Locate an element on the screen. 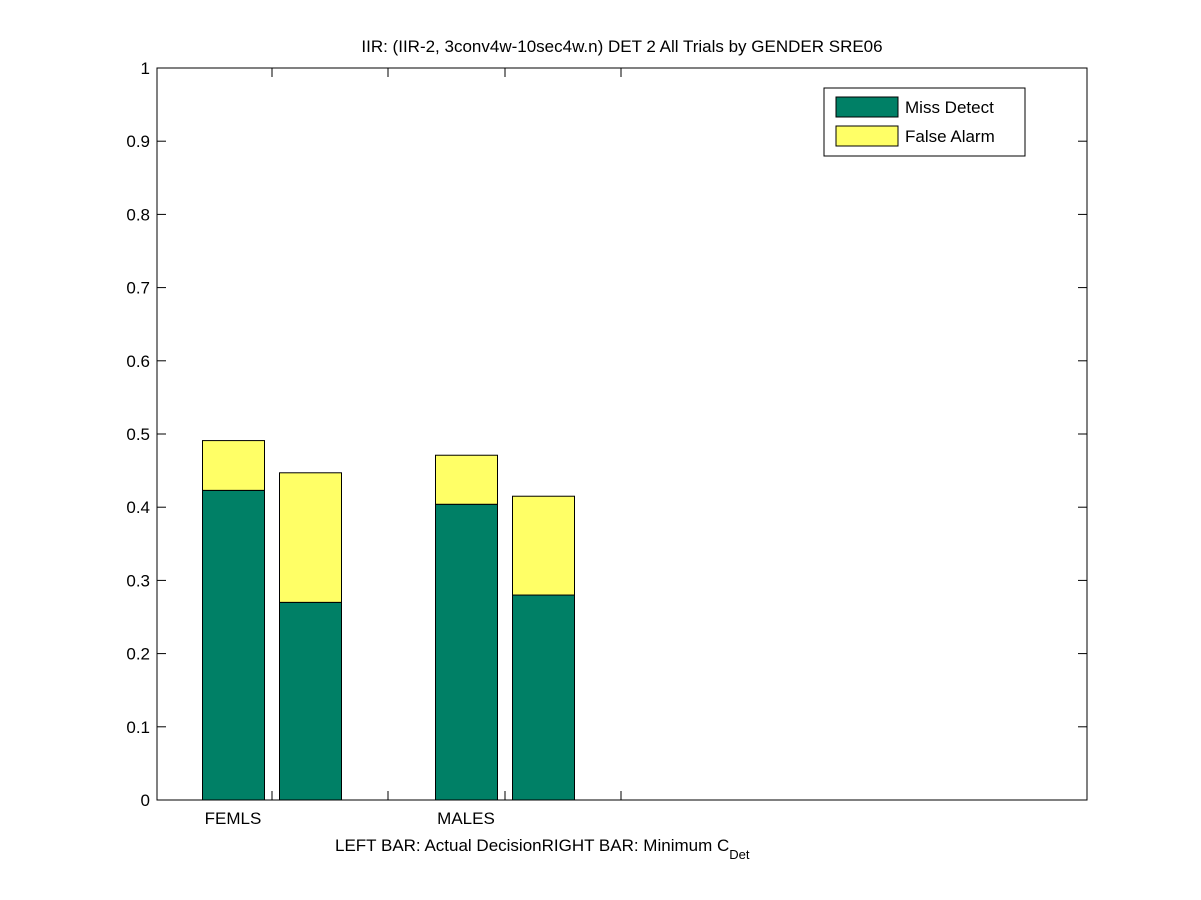 The image size is (1201, 900). bar-femls-left-miss-detect is located at coordinates (233, 645).